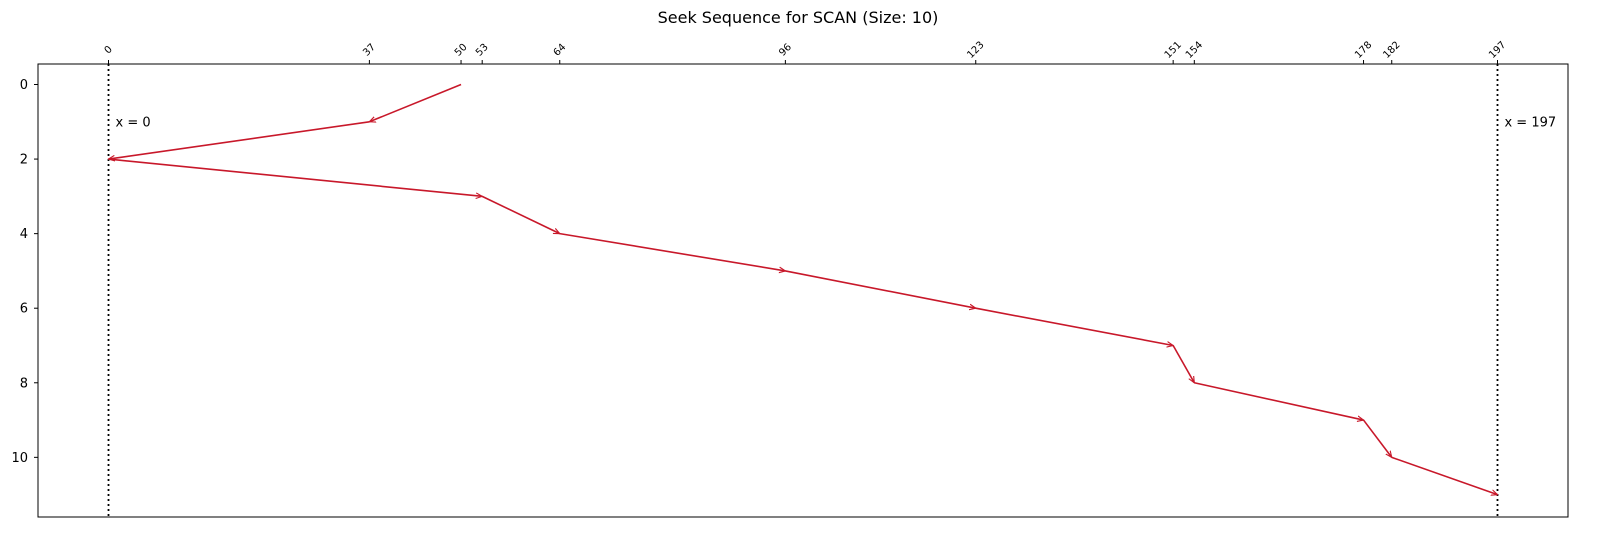 The width and height of the screenshot is (1597, 536). Describe the element at coordinates (975, 50) in the screenshot. I see `x-tick-label: 123` at that location.